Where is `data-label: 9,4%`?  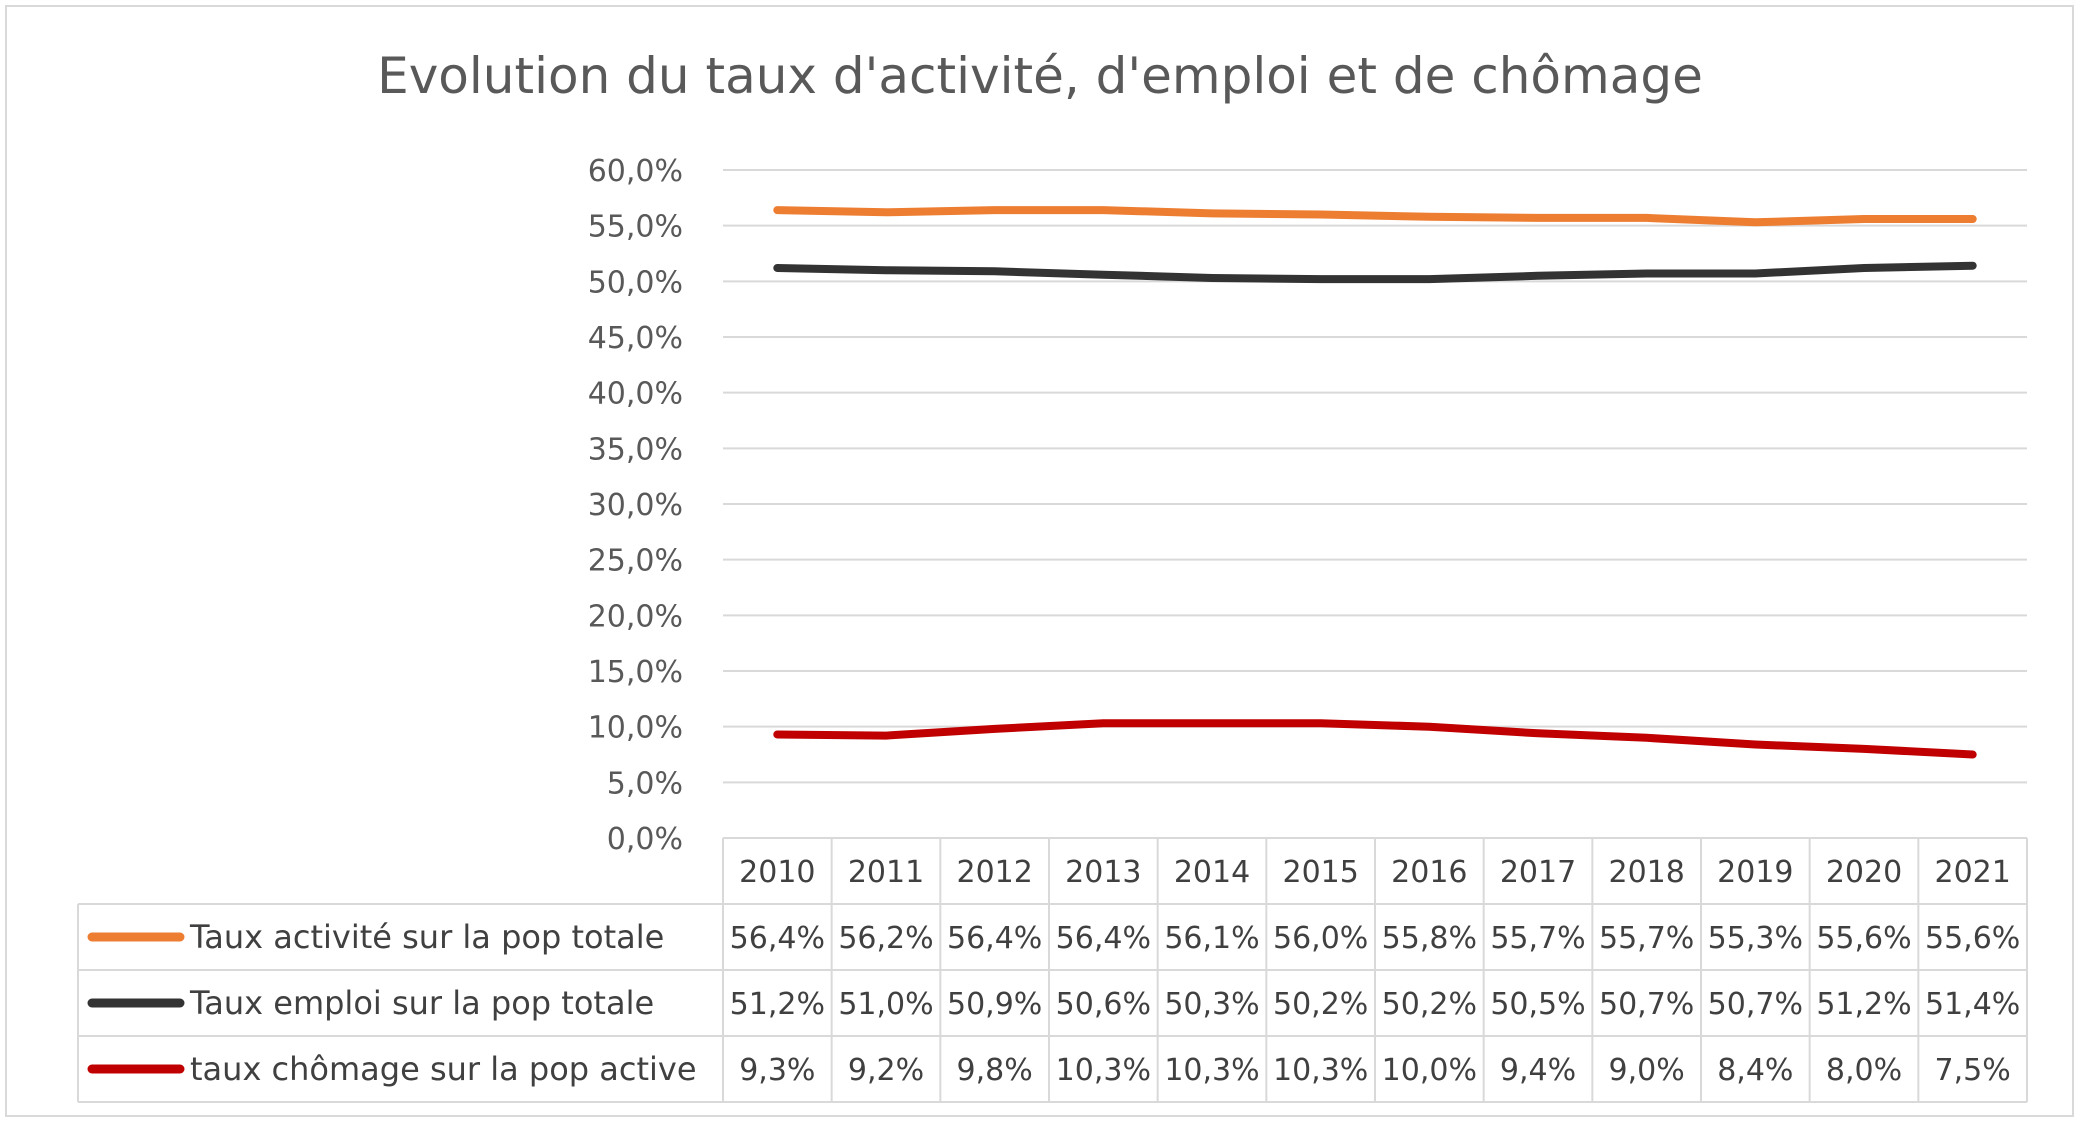
data-label: 9,4% is located at coordinates (1538, 1070).